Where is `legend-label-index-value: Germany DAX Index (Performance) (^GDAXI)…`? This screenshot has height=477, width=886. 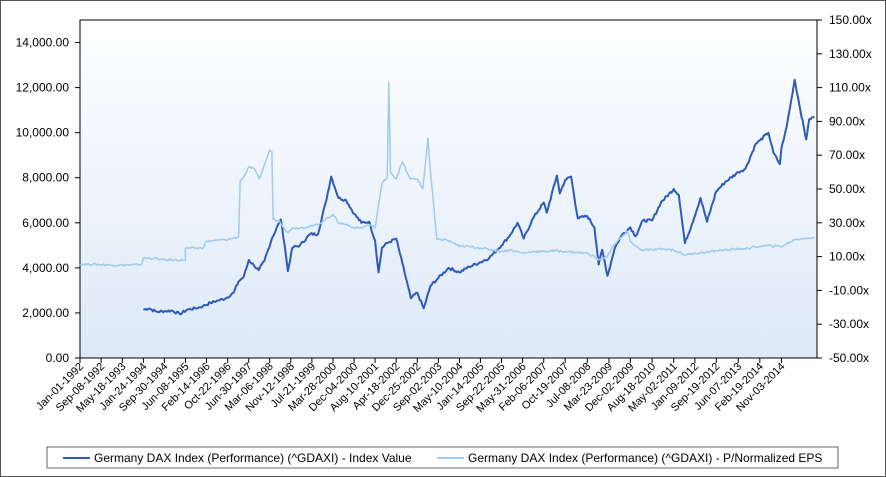 legend-label-index-value: Germany DAX Index (Performance) (^GDAXI)… is located at coordinates (253, 458).